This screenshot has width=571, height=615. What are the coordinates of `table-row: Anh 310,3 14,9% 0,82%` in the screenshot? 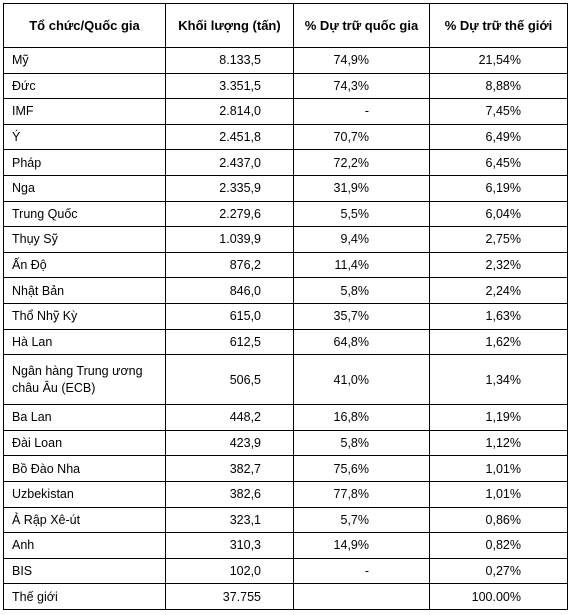 It's located at (285, 545).